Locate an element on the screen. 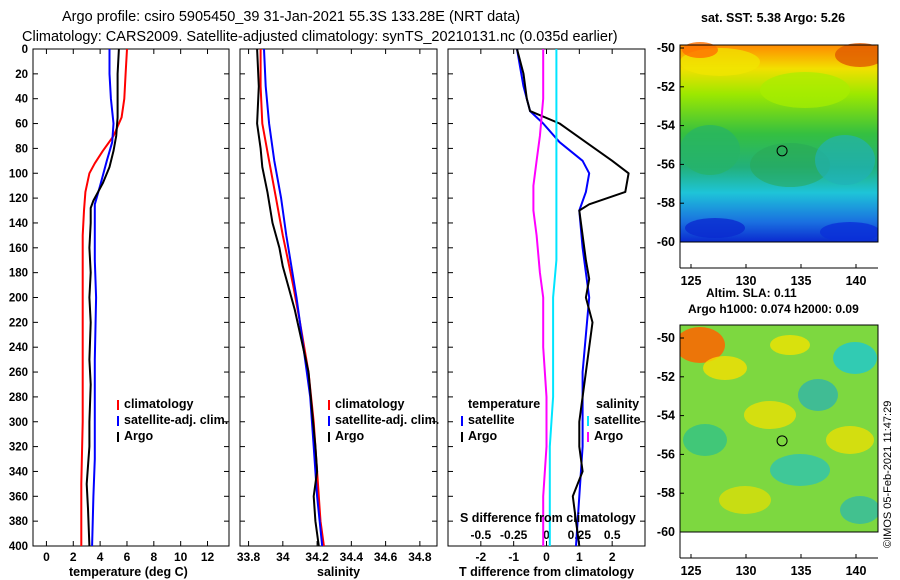  x-tick-label: 34.2 is located at coordinates (317, 557).